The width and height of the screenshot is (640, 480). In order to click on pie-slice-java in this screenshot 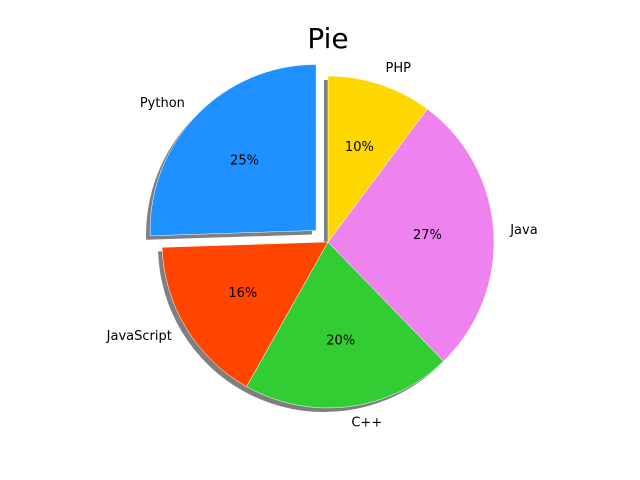, I will do `click(411, 235)`.